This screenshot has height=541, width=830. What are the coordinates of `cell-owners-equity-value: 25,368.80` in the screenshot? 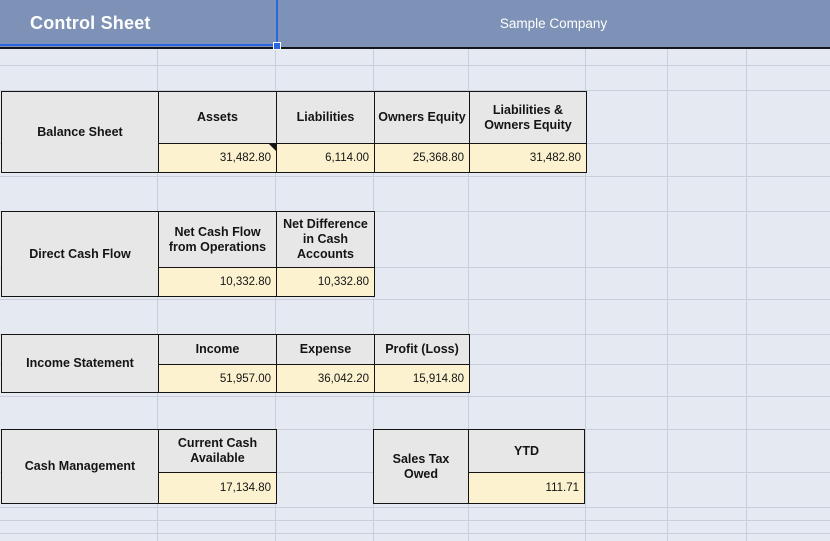 It's located at (421, 157).